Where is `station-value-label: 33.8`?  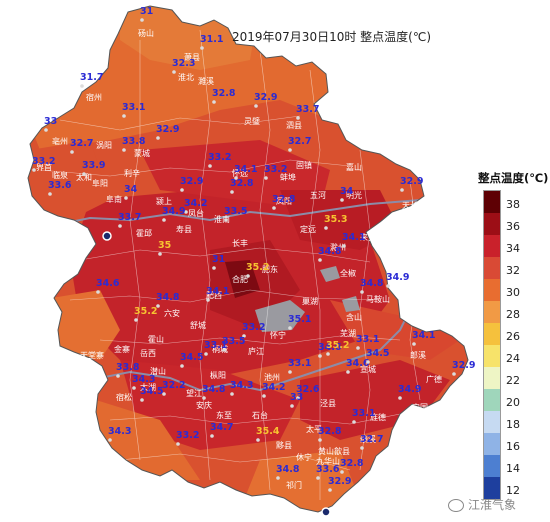 station-value-label: 33.8 is located at coordinates (134, 141).